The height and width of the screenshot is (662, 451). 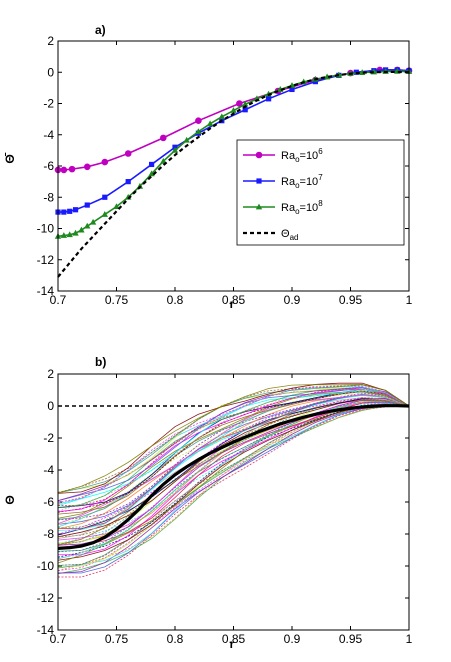 I want to click on y-tick-label: -8, so click(x=48, y=534).